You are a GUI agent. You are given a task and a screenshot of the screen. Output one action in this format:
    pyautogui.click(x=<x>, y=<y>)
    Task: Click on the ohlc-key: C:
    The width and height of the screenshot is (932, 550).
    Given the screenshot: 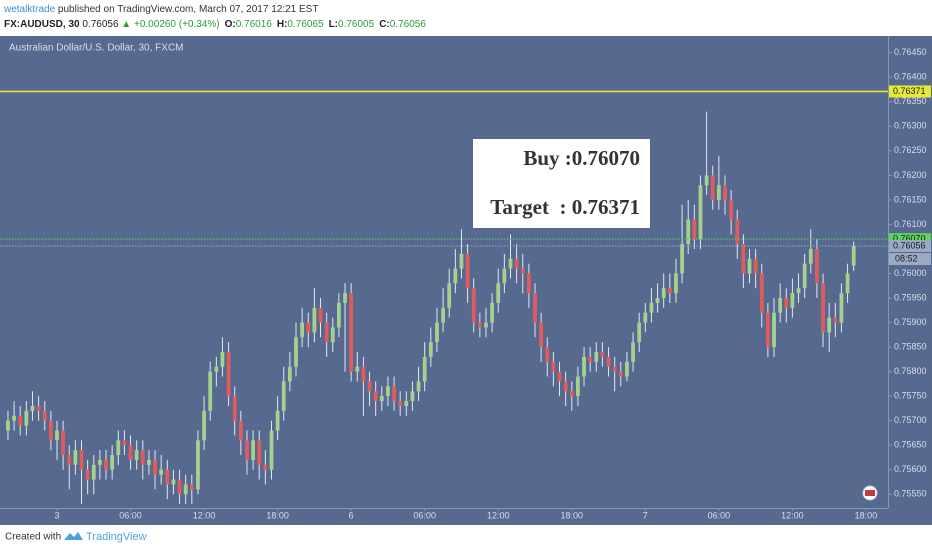 What is the action you would take?
    pyautogui.click(x=384, y=24)
    